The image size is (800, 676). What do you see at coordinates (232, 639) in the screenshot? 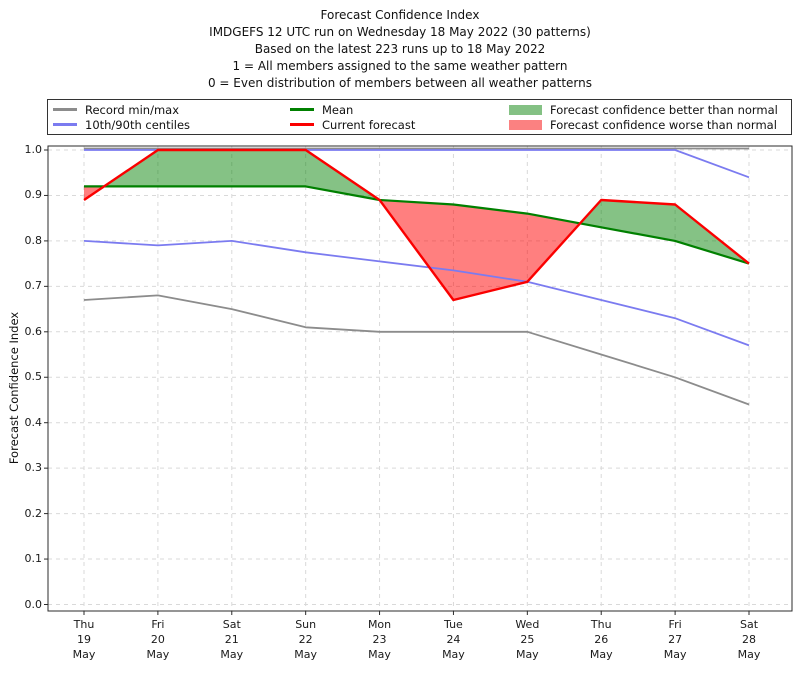
I see `x-tick-label: Sat 21 May` at bounding box center [232, 639].